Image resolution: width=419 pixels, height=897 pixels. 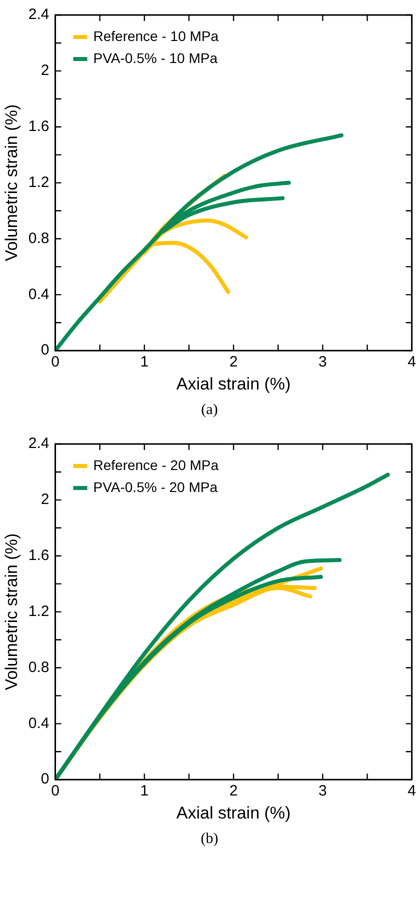 What do you see at coordinates (209, 410) in the screenshot?
I see `text: (a)` at bounding box center [209, 410].